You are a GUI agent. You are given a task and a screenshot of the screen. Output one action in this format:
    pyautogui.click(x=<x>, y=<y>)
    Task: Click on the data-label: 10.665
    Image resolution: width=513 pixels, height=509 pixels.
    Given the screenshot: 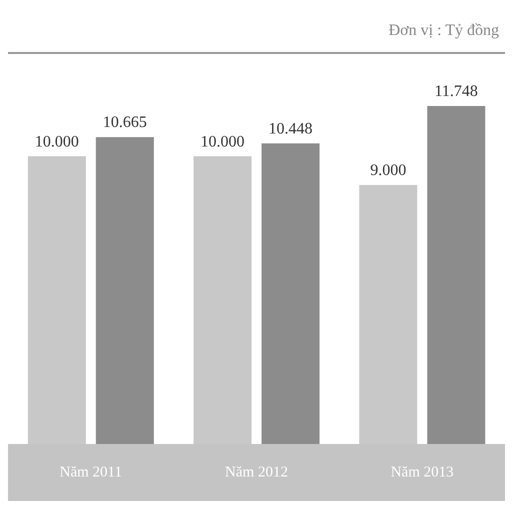 What is the action you would take?
    pyautogui.click(x=124, y=123)
    